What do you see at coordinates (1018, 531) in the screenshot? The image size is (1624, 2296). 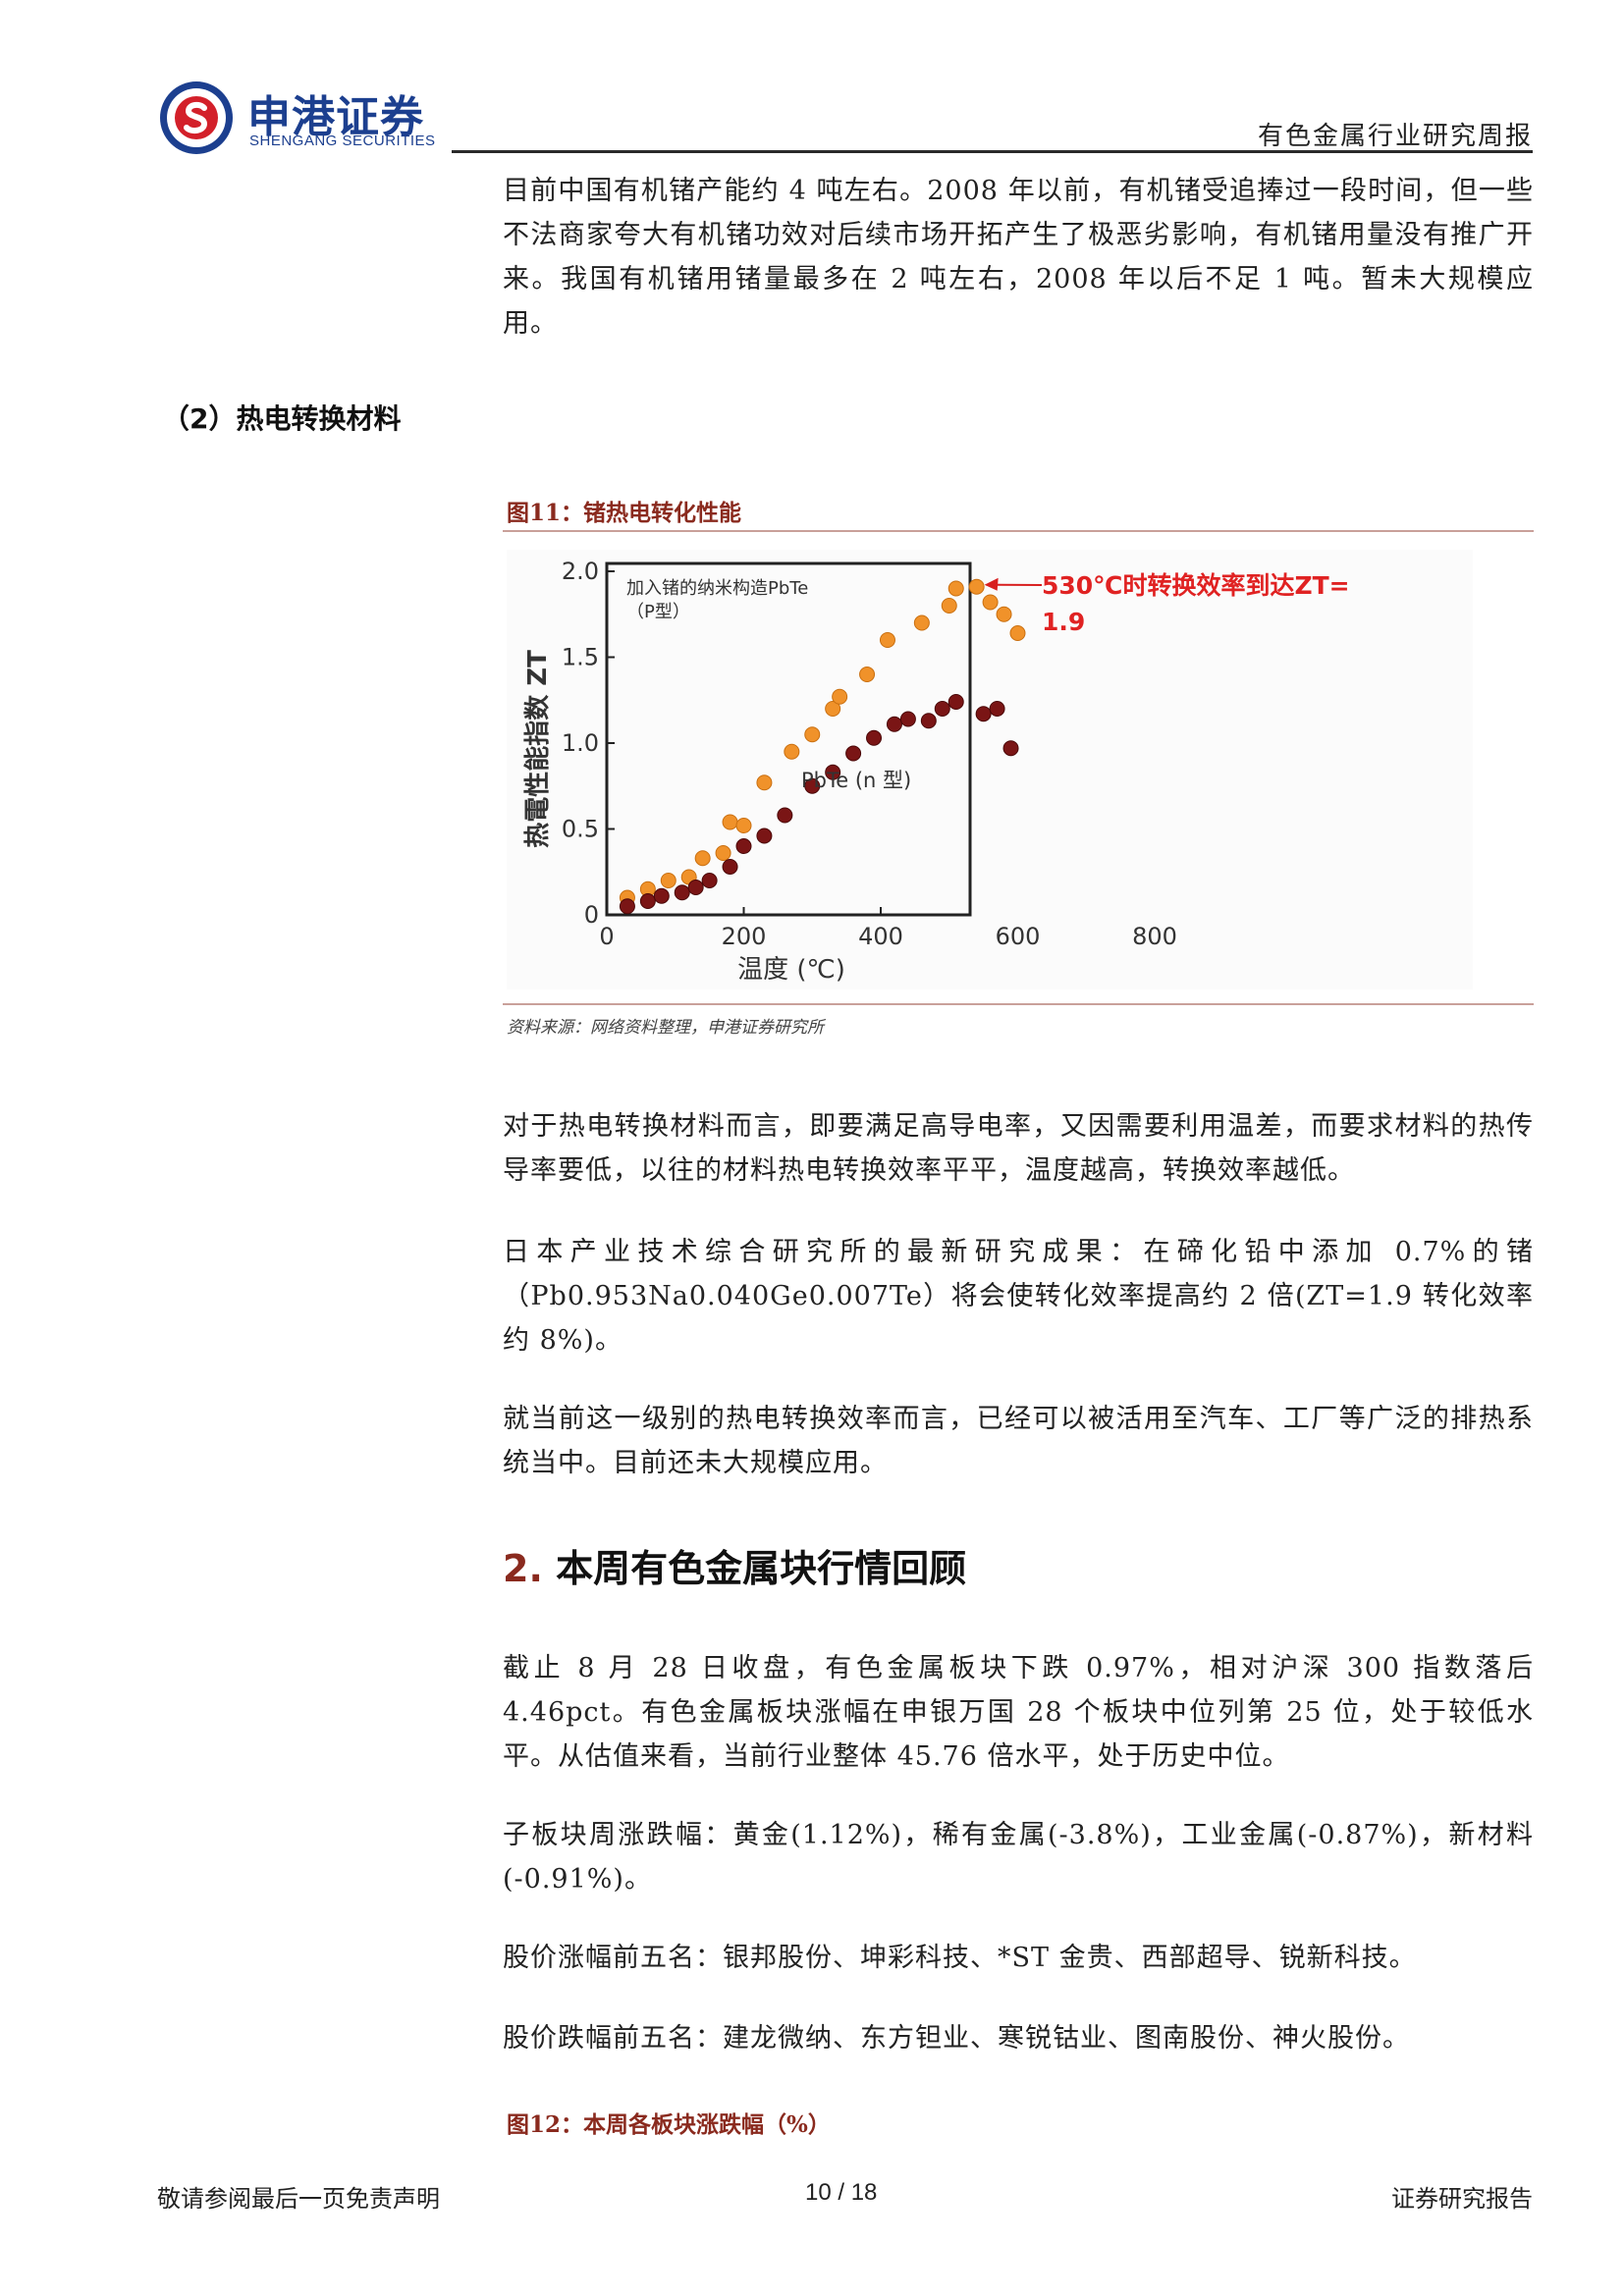 I see `figure11-top-rule` at bounding box center [1018, 531].